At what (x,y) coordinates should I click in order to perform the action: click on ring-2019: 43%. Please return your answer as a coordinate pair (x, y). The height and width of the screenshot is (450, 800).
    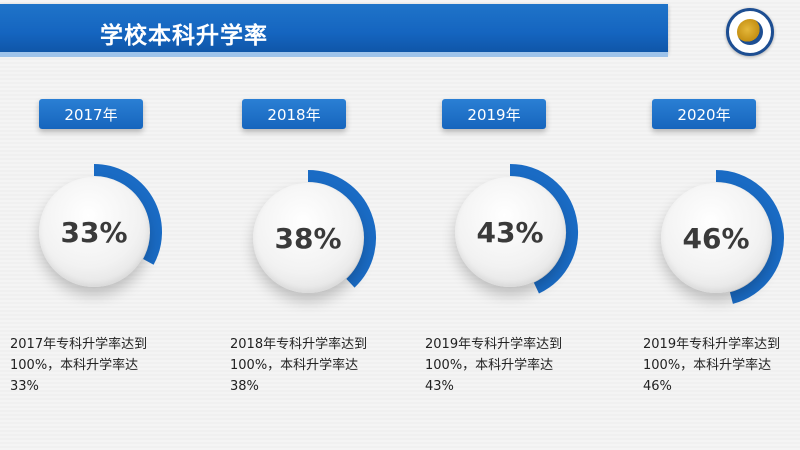
    Looking at the image, I should click on (510, 232).